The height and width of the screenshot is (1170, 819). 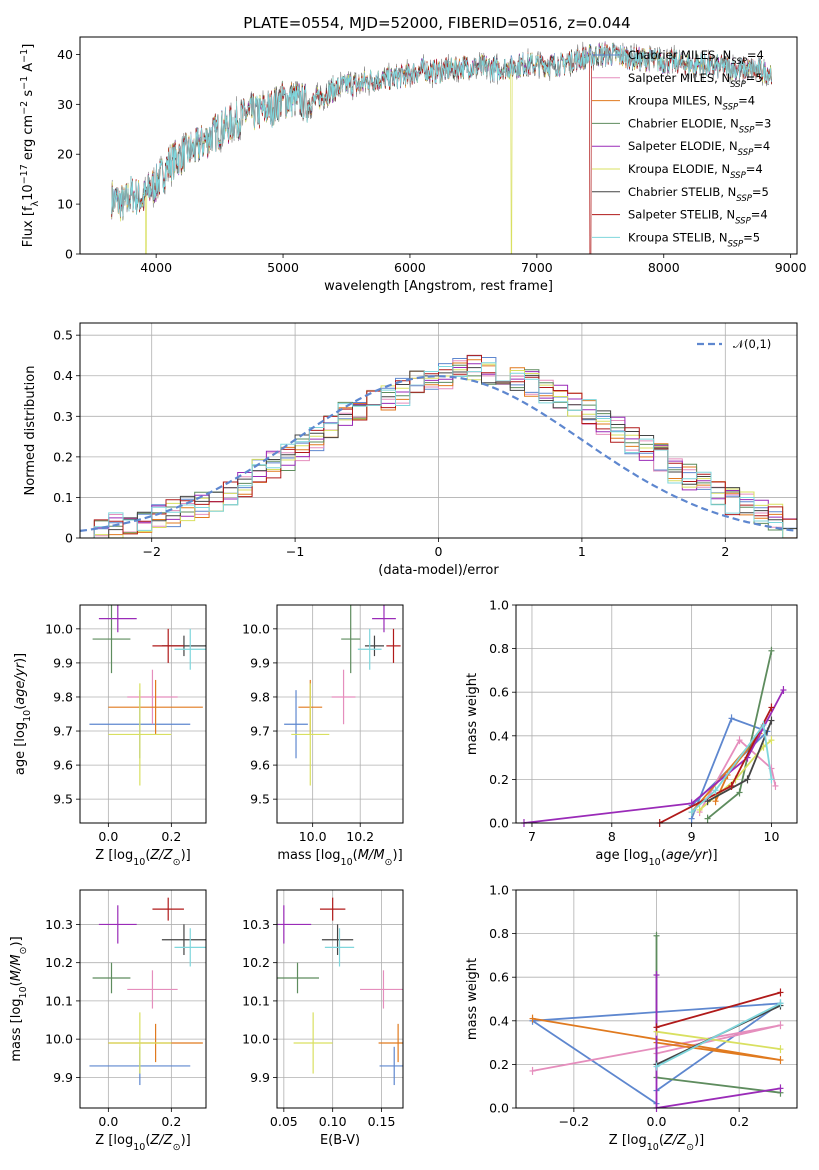 What do you see at coordinates (698, 194) in the screenshot?
I see `legend-entry: Chabrier STELIB, NSSP=5` at bounding box center [698, 194].